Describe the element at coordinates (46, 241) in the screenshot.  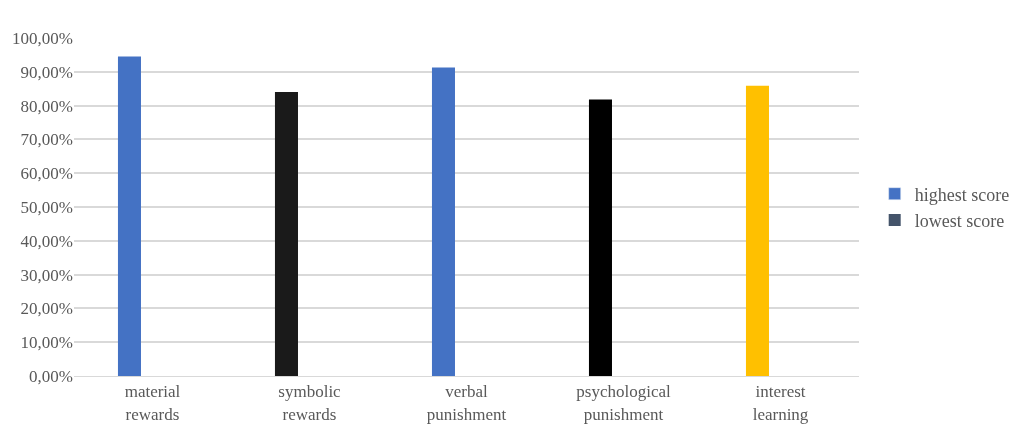
I see `y-tick-label: 40,00%` at that location.